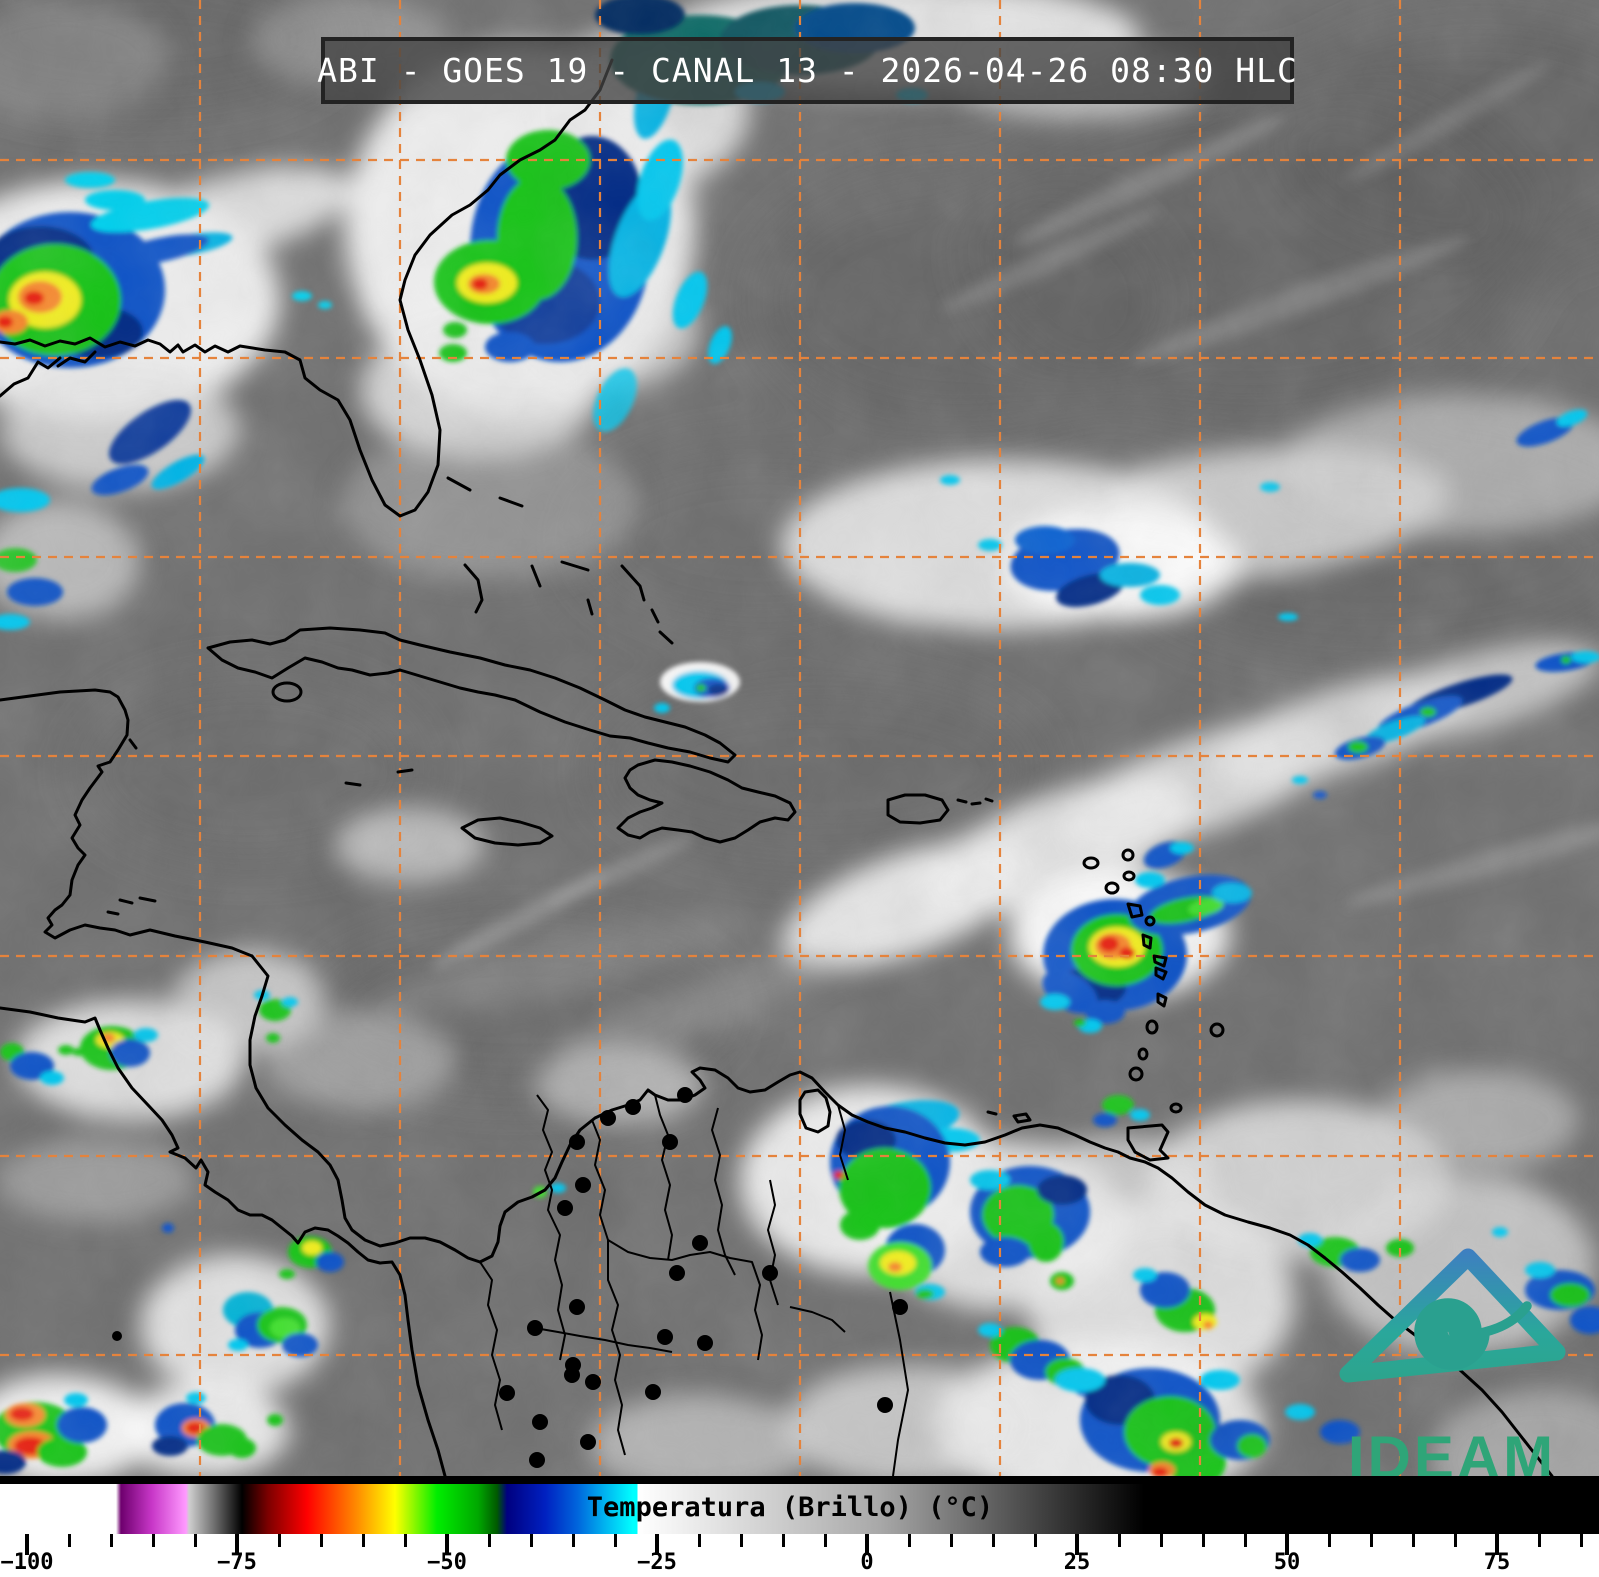 The height and width of the screenshot is (1577, 1599). I want to click on colorbar-gradient-strip, so click(799, 1509).